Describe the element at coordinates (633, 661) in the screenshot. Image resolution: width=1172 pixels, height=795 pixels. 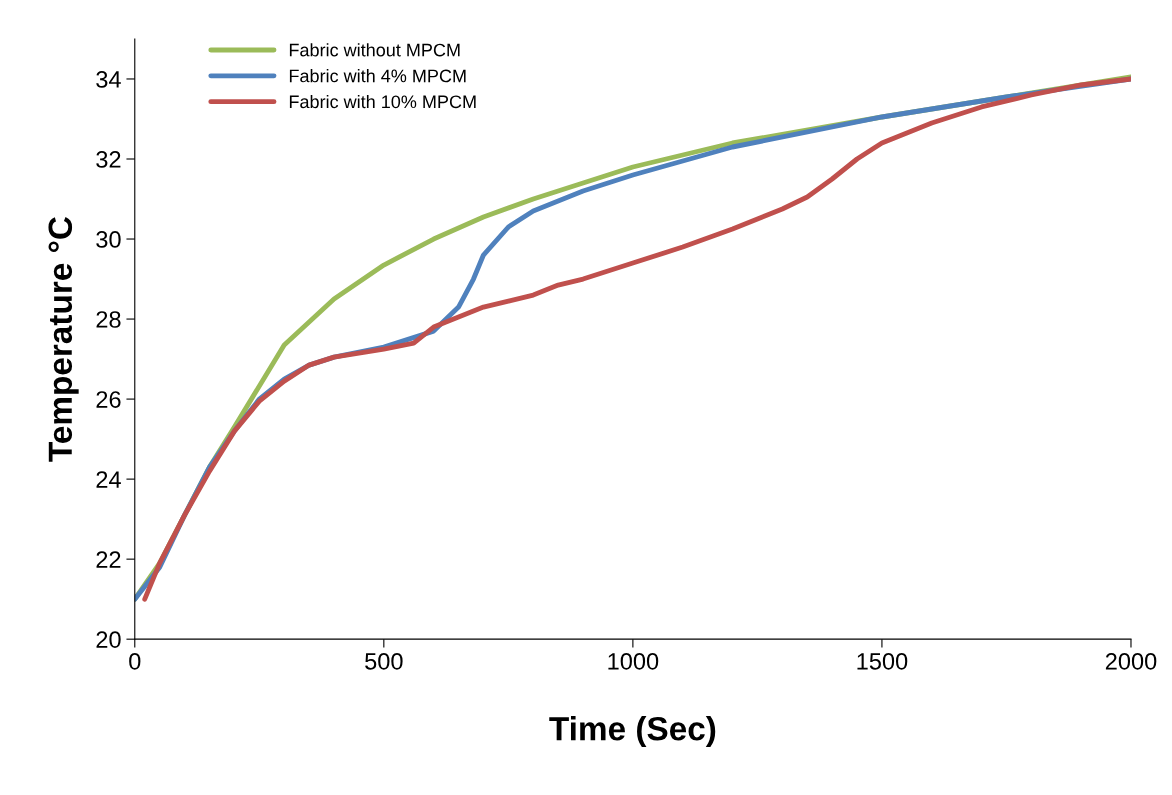
I see `x-tick-label: 1000` at that location.